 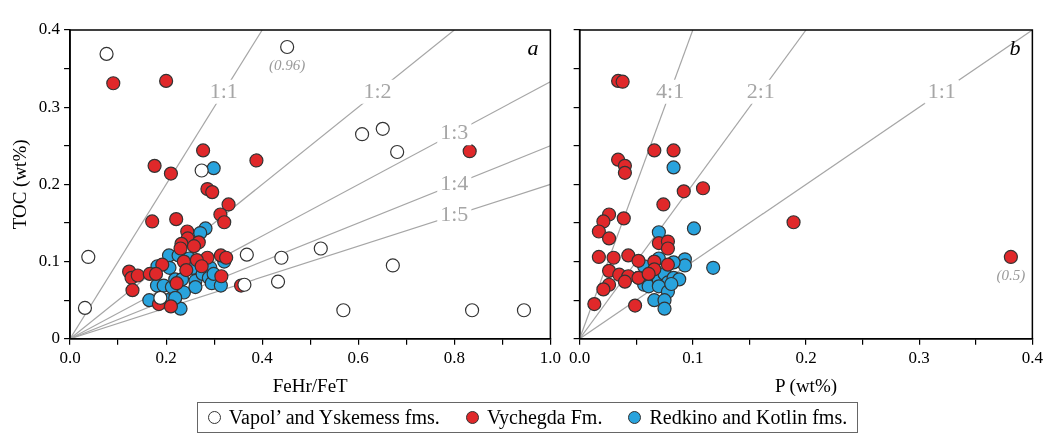 I want to click on x-tick-label: 0.3, so click(x=919, y=358).